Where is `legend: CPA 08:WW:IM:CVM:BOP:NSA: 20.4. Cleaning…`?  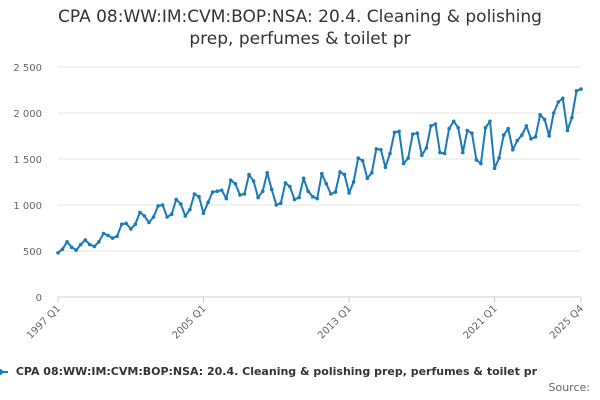
legend: CPA 08:WW:IM:CVM:BOP:NSA: 20.4. Cleaning… is located at coordinates (268, 371).